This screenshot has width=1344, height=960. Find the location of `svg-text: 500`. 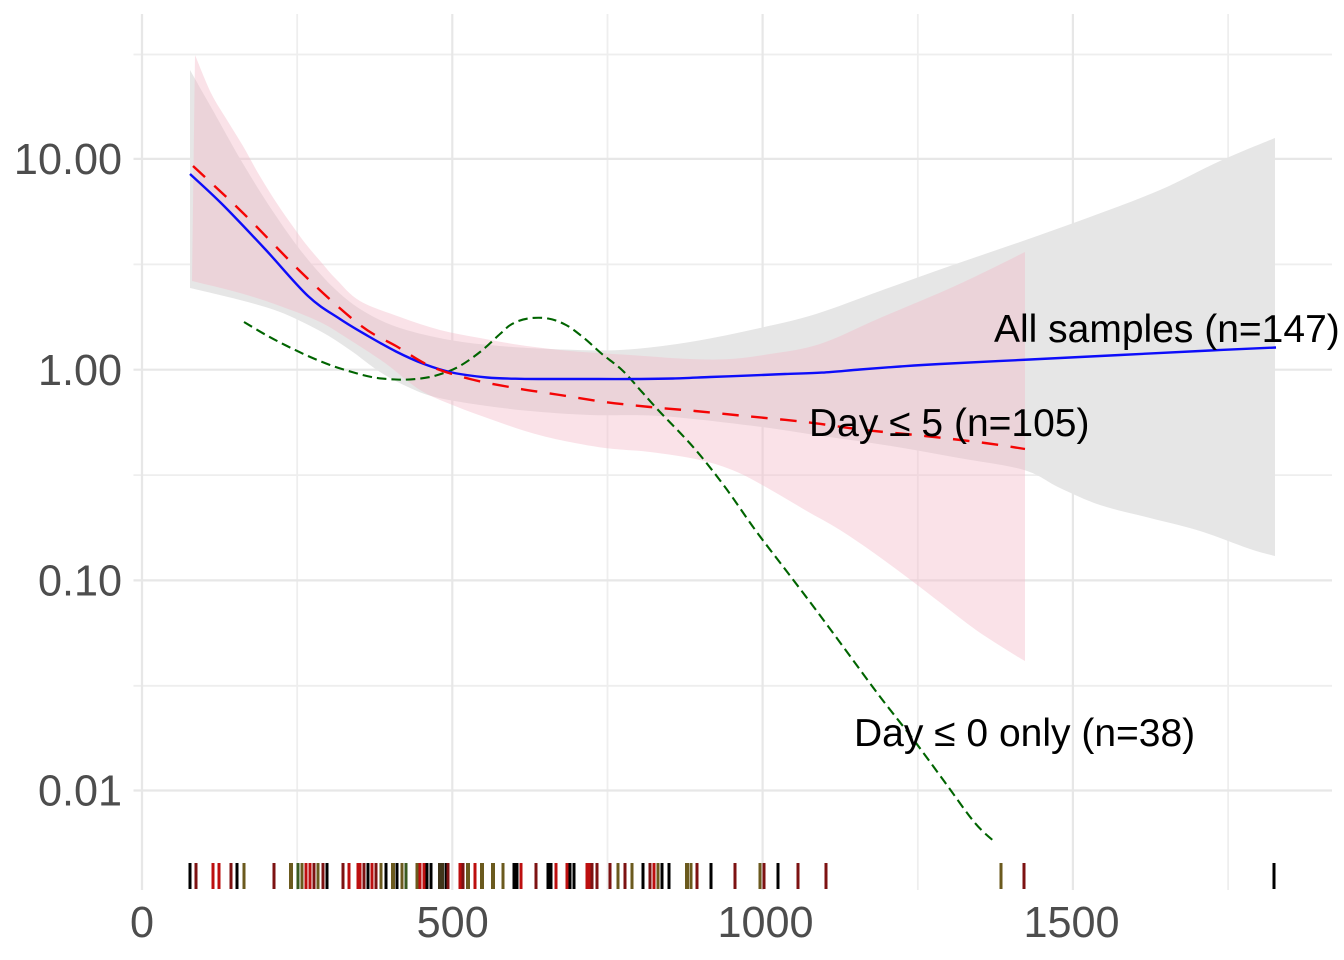

svg-text: 500 is located at coordinates (453, 923).